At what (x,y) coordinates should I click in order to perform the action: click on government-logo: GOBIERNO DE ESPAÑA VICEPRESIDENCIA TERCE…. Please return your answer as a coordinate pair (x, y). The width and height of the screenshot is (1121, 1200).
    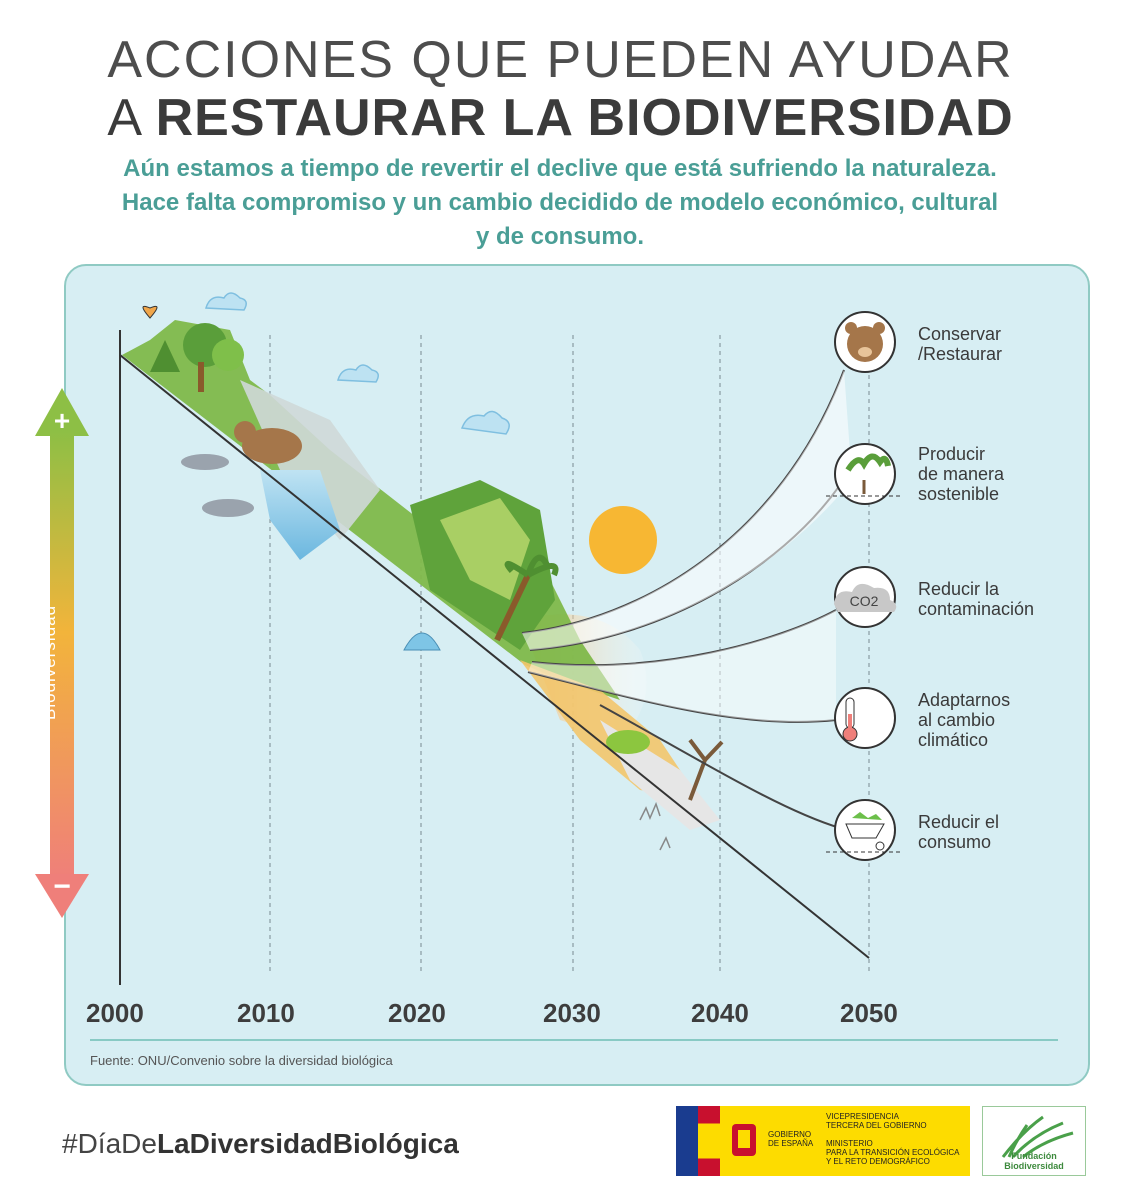
    Looking at the image, I should click on (823, 1141).